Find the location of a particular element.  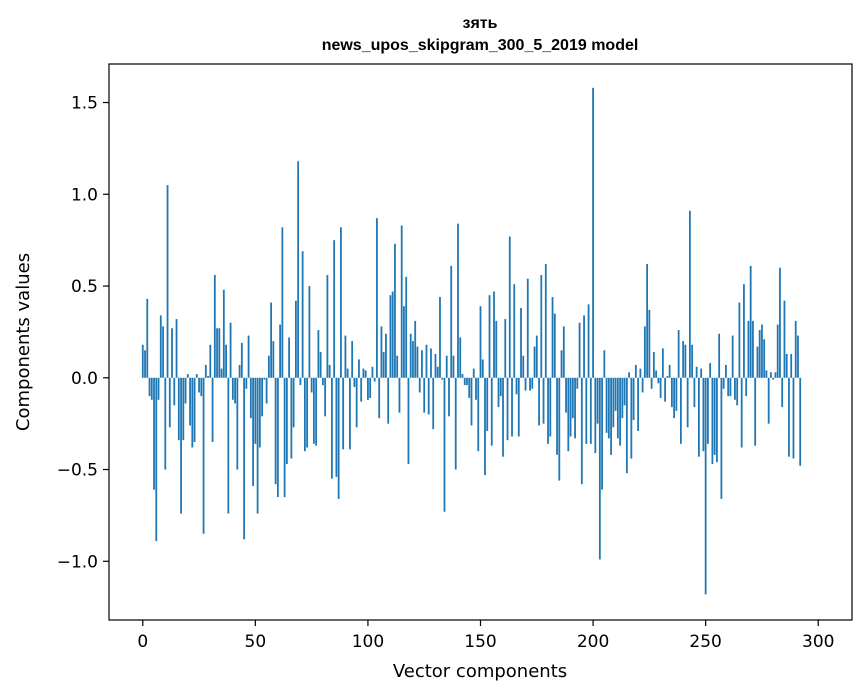

y-tick-label-0: −1.0 is located at coordinates (77, 562).